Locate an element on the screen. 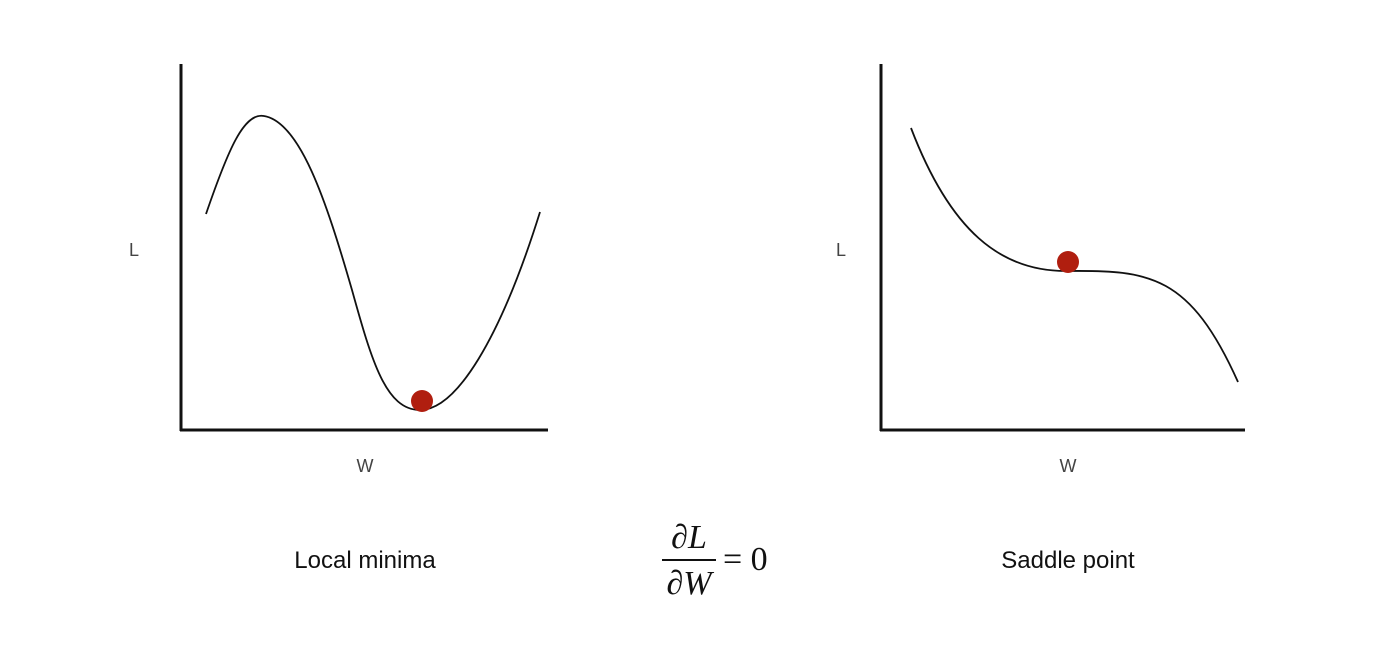 Image resolution: width=1400 pixels, height=658 pixels. gradient-equation: ∂L ∂W = 0 is located at coordinates (715, 560).